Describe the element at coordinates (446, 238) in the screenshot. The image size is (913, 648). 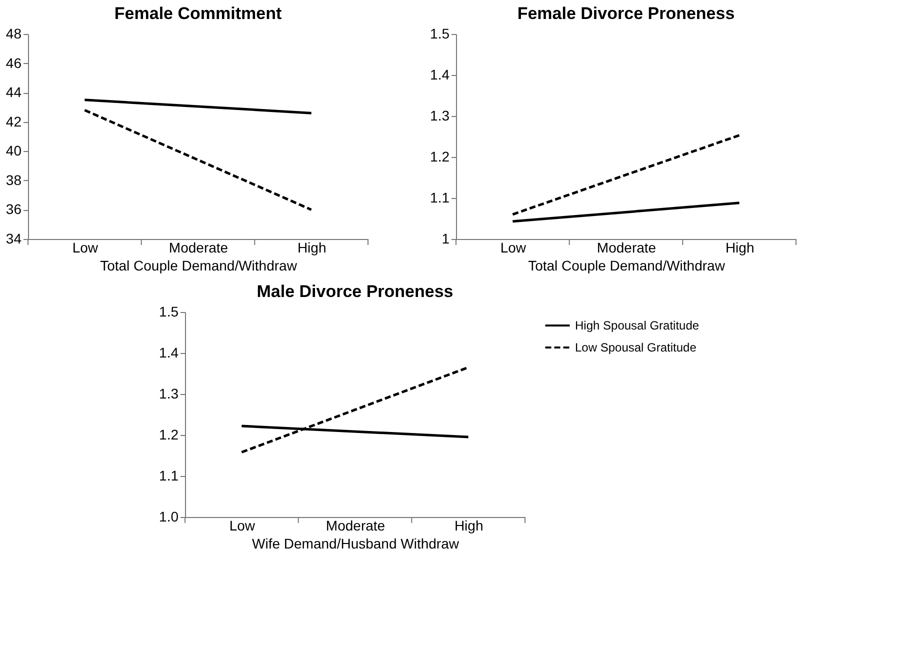
I see `y-tick-label: 1` at that location.